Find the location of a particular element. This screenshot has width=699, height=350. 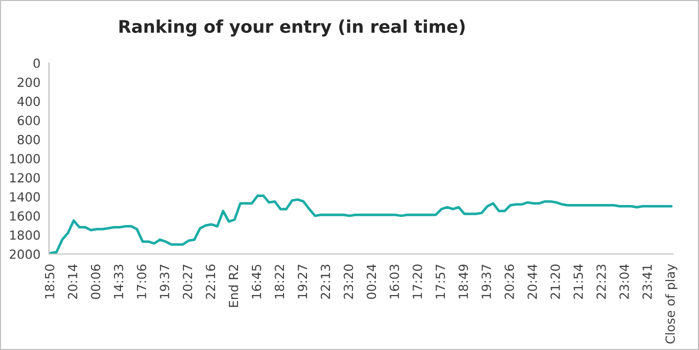

y-tick-label: 0 is located at coordinates (37, 63).